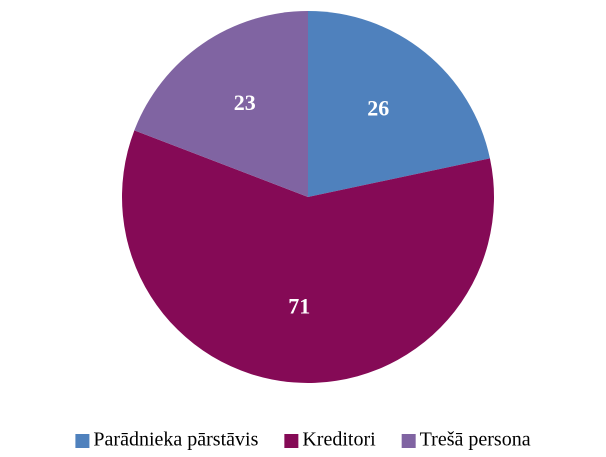 This screenshot has width=606, height=457. Describe the element at coordinates (475, 440) in the screenshot. I see `legend-label: Trešā persona` at that location.